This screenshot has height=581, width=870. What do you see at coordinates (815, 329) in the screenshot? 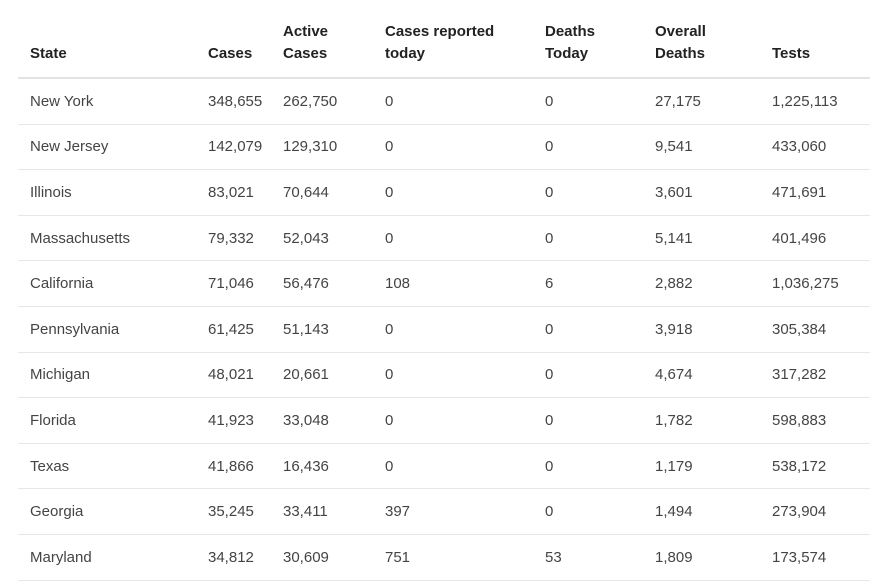
I see `cell-tests: 305,384` at bounding box center [815, 329].